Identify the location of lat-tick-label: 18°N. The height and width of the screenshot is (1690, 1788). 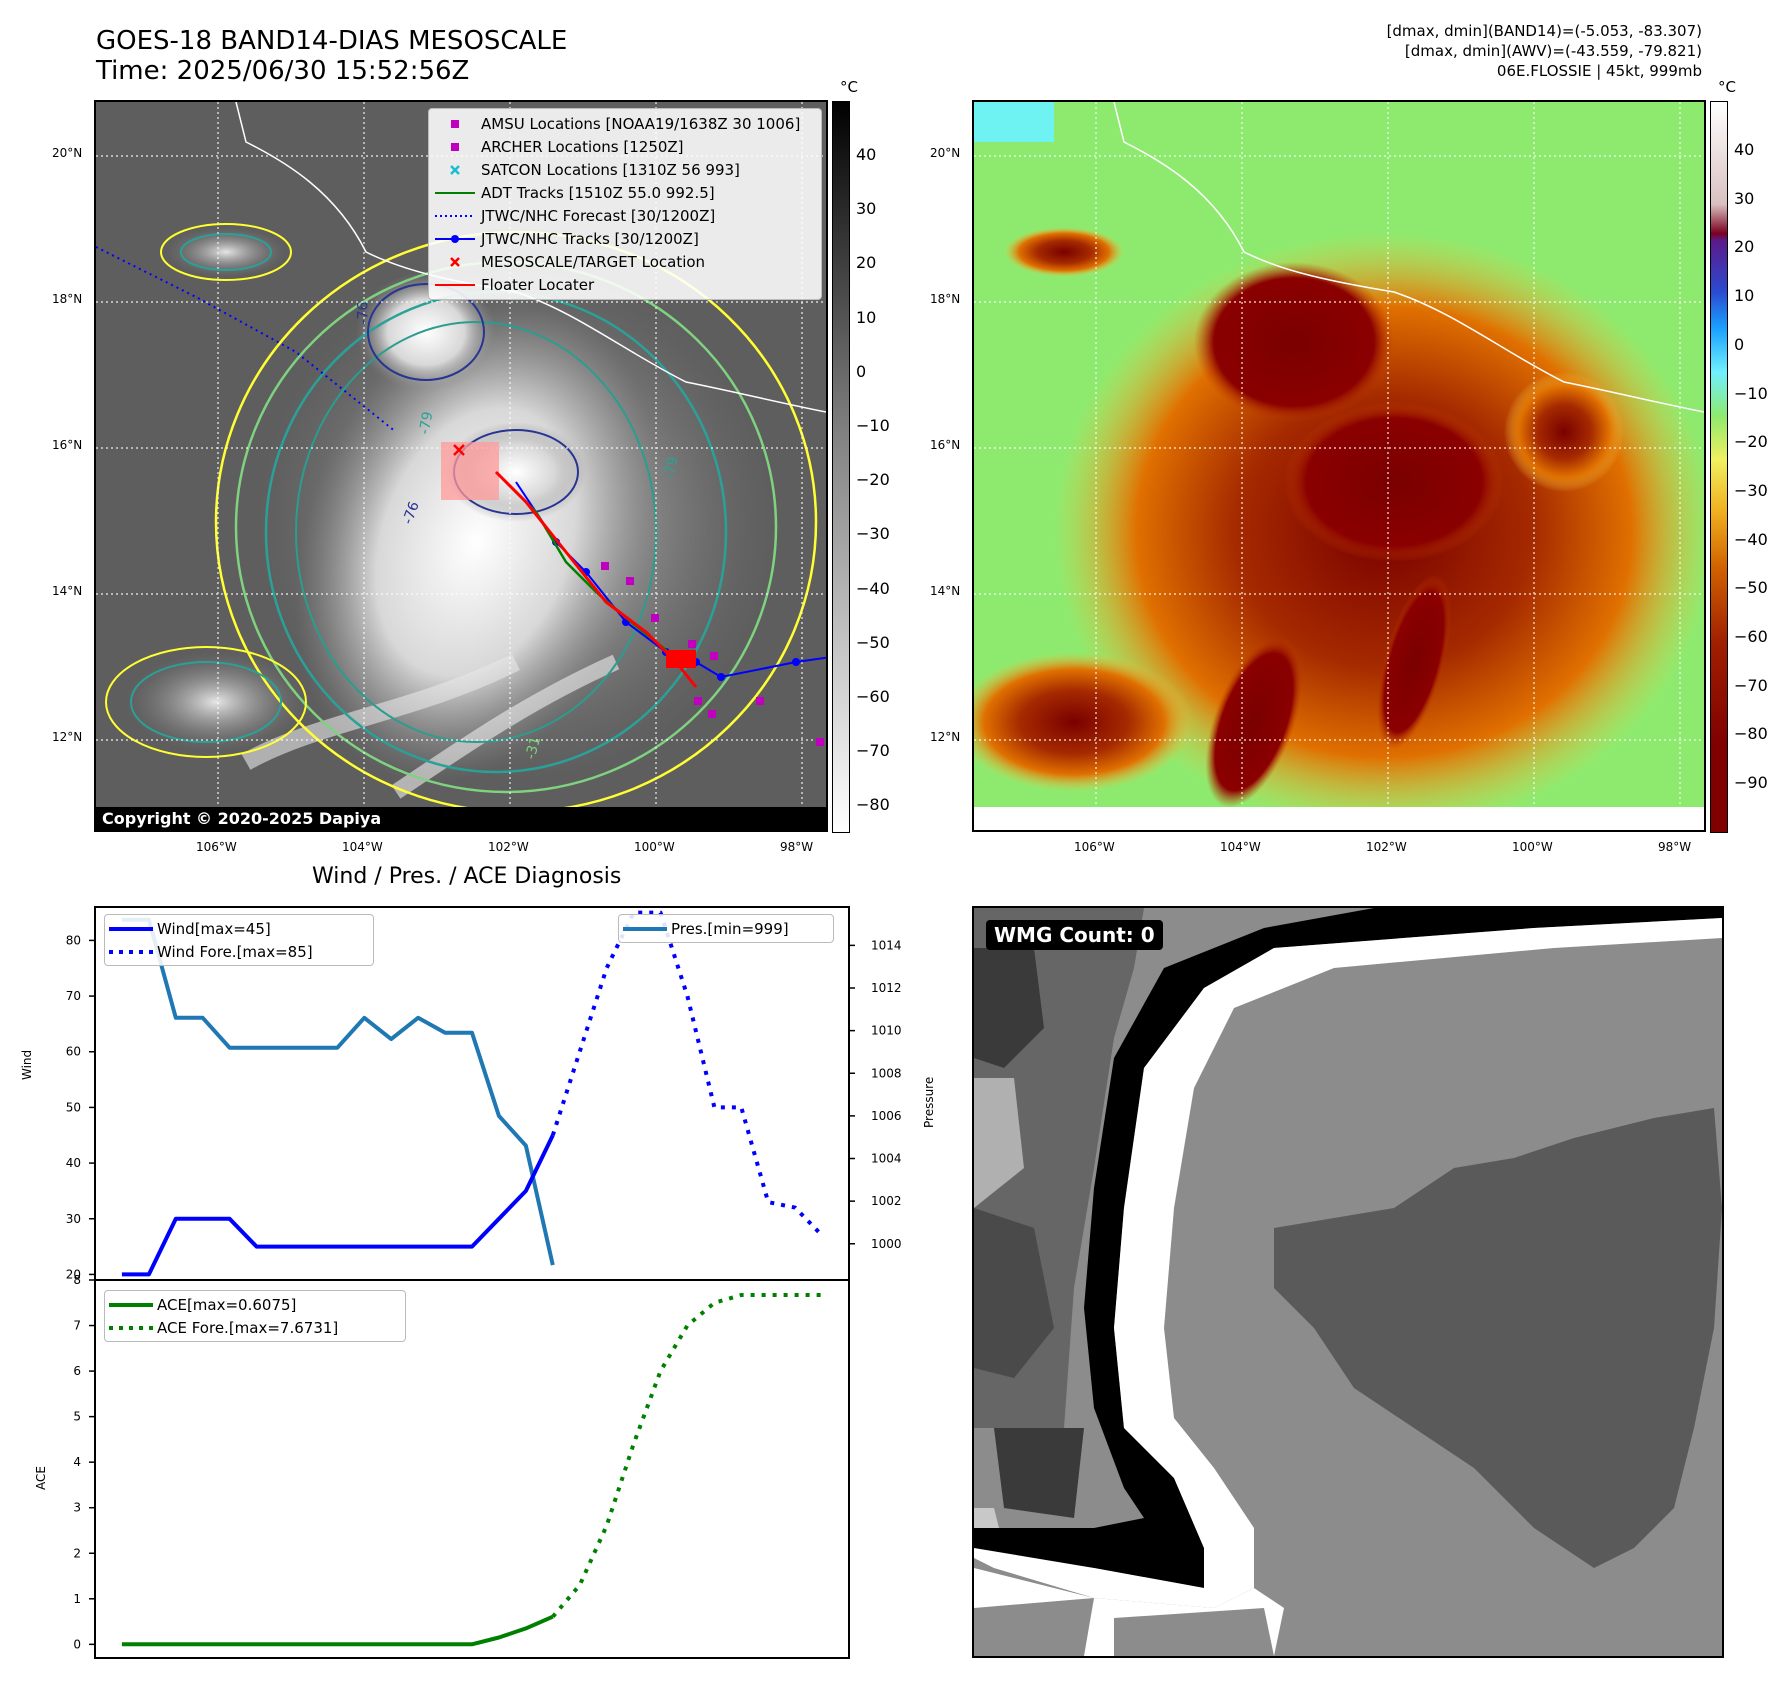
(945, 299).